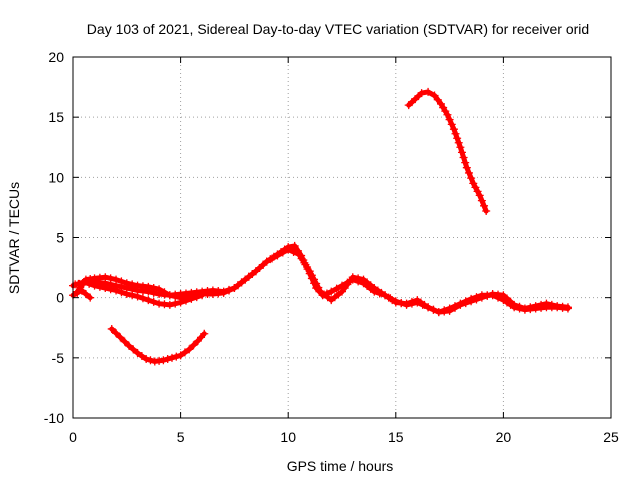 This screenshot has width=640, height=480. What do you see at coordinates (54, 418) in the screenshot?
I see `y-tick-label: -10` at bounding box center [54, 418].